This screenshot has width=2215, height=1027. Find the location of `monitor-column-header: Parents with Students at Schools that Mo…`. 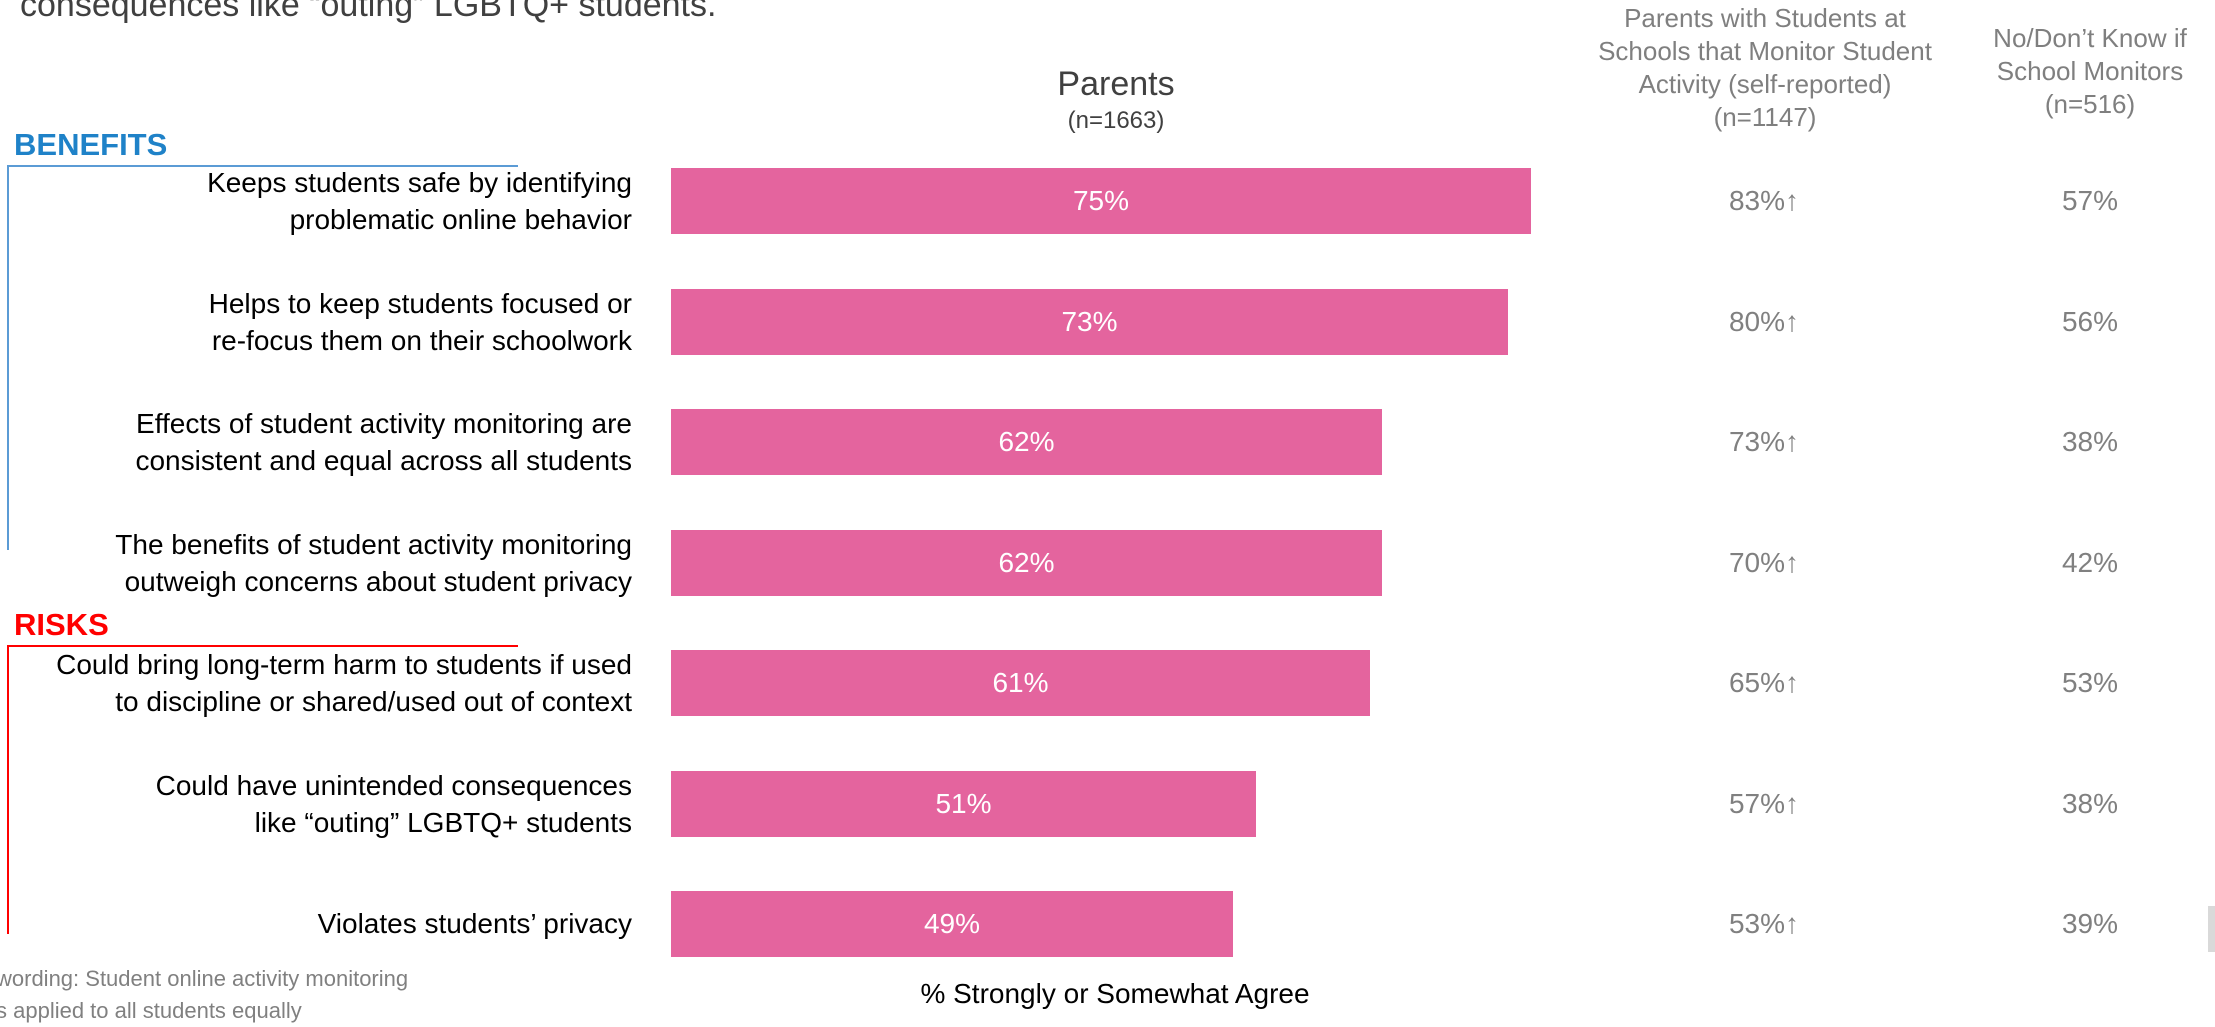

monitor-column-header: Parents with Students at Schools that Mo… is located at coordinates (1765, 68).